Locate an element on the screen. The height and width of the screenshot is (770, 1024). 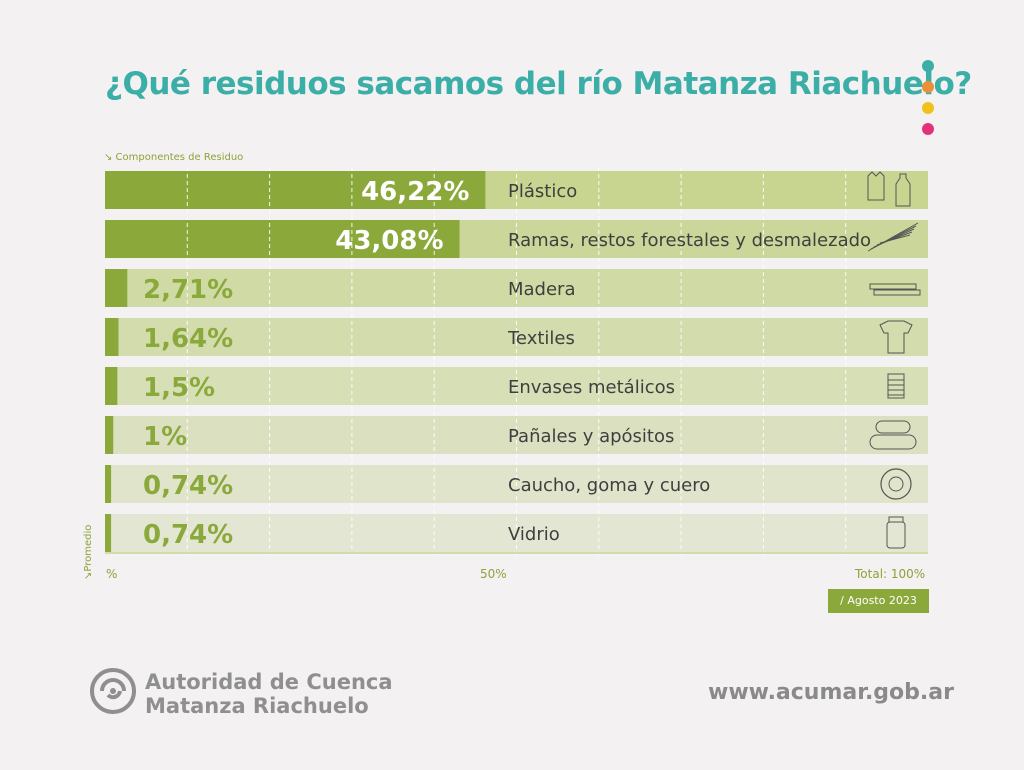
value-label: 1% is located at coordinates (165, 437).